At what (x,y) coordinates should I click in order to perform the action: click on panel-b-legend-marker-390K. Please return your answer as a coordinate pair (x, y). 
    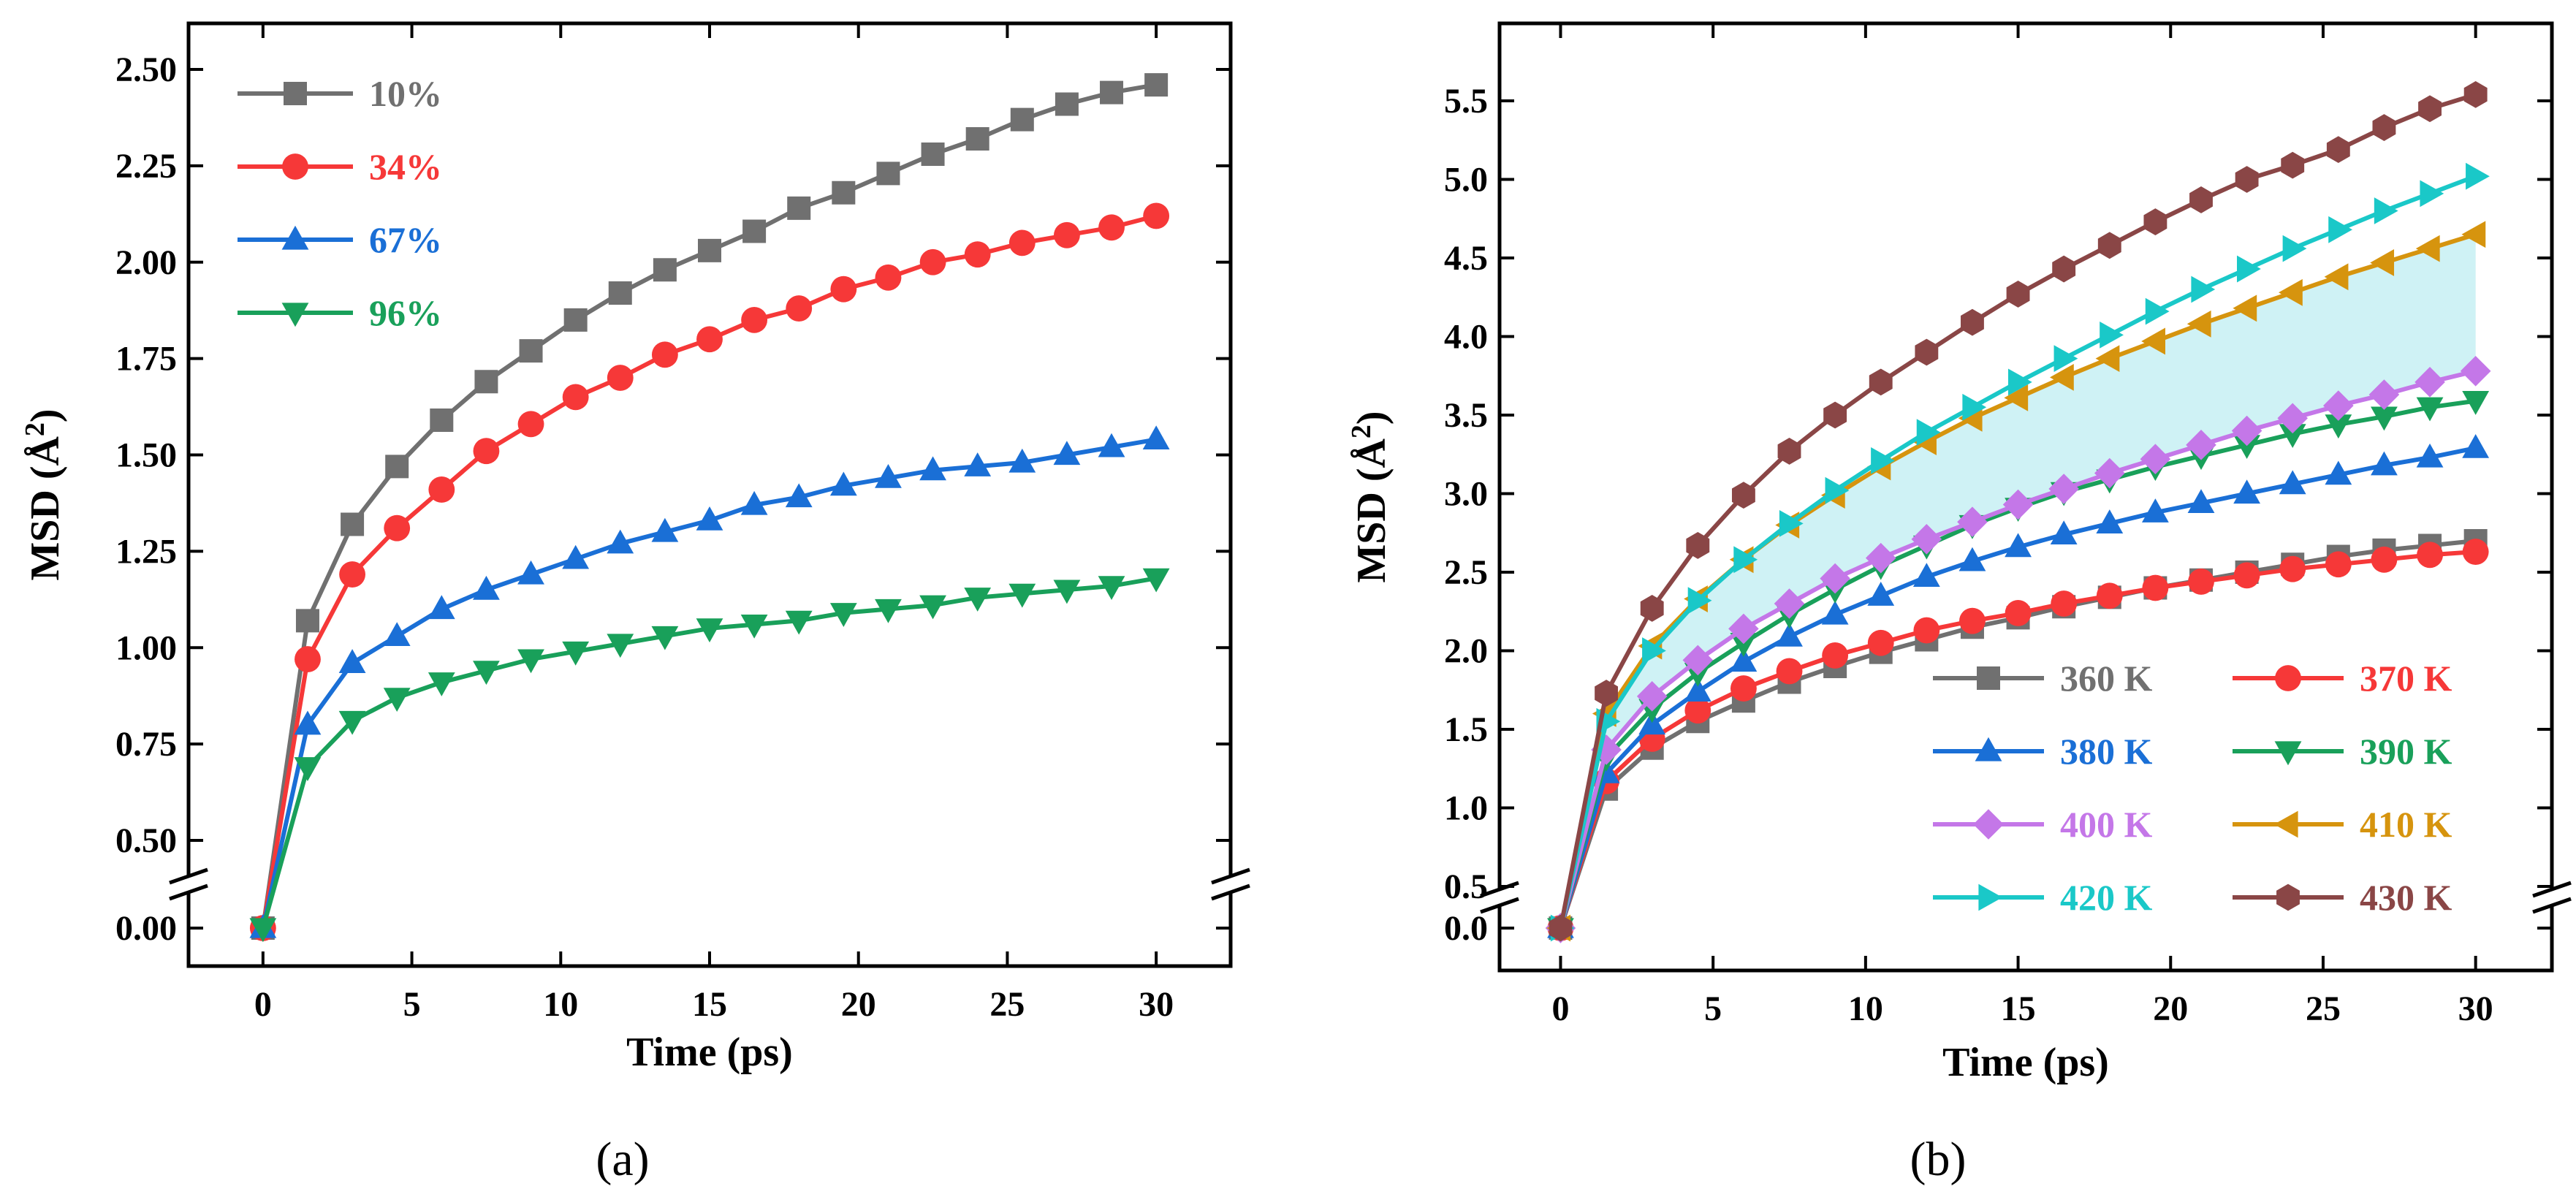
    Looking at the image, I should click on (2288, 753).